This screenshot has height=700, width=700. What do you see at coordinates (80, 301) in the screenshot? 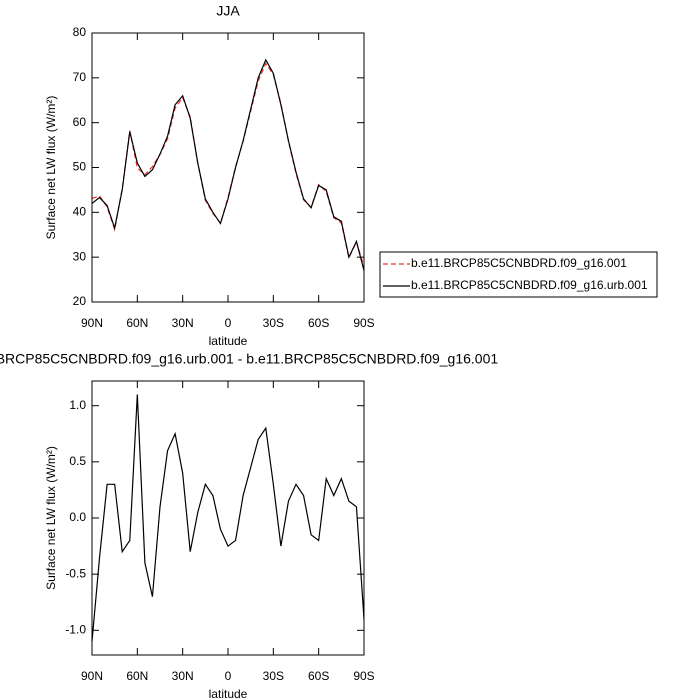
I see `y-tick-label: 20` at bounding box center [80, 301].